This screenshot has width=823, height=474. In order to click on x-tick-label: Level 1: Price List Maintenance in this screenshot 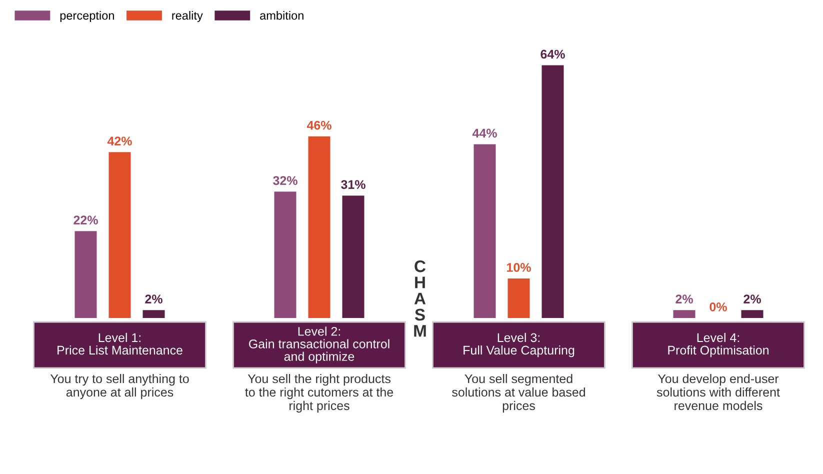, I will do `click(120, 343)`.